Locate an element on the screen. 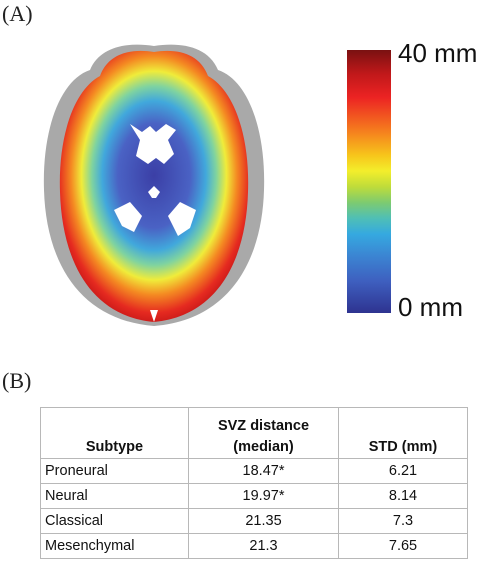  cell-std: 6.21 is located at coordinates (403, 471).